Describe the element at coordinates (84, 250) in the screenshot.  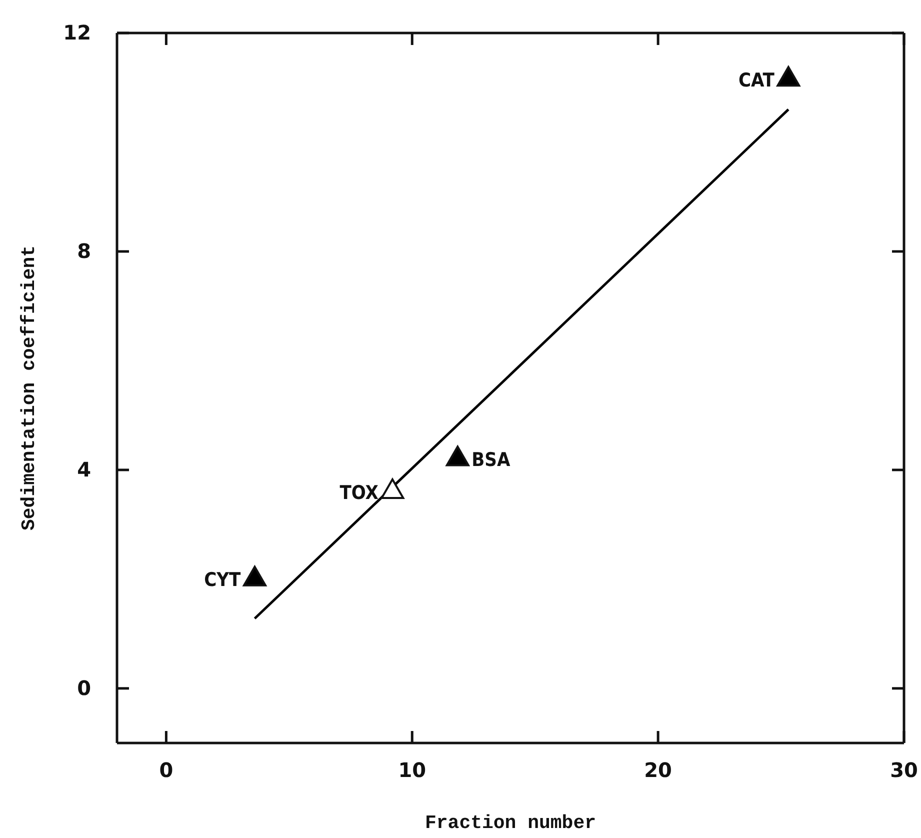
I see `y-tick-label: 8` at that location.